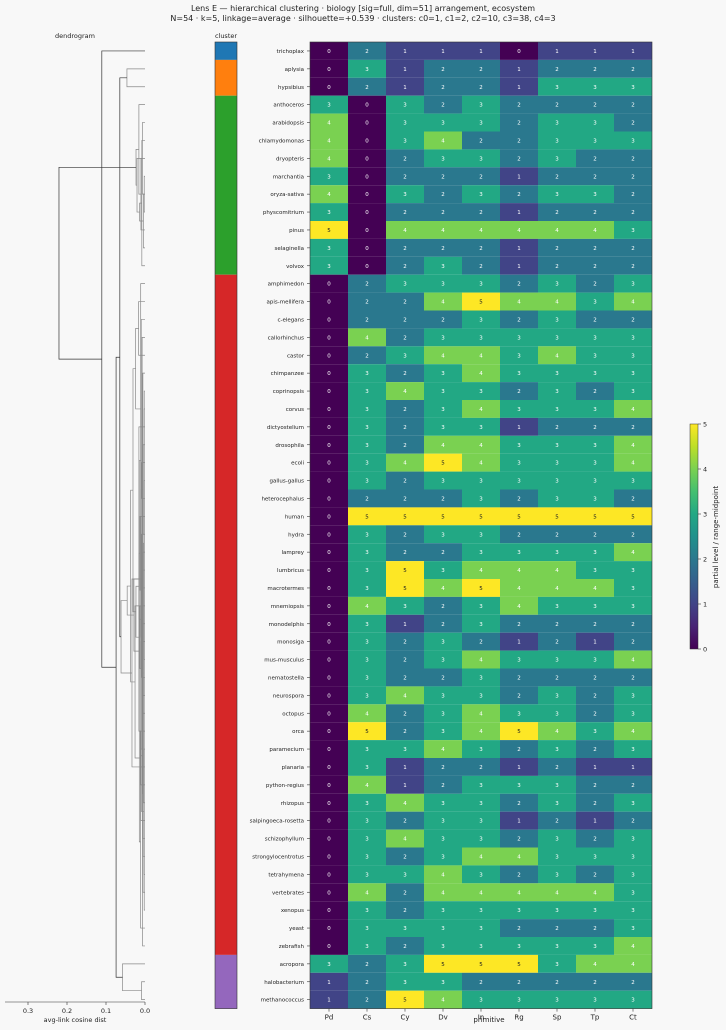 This screenshot has width=726, height=1030. I want to click on row-label: anthoceros, so click(288, 106).